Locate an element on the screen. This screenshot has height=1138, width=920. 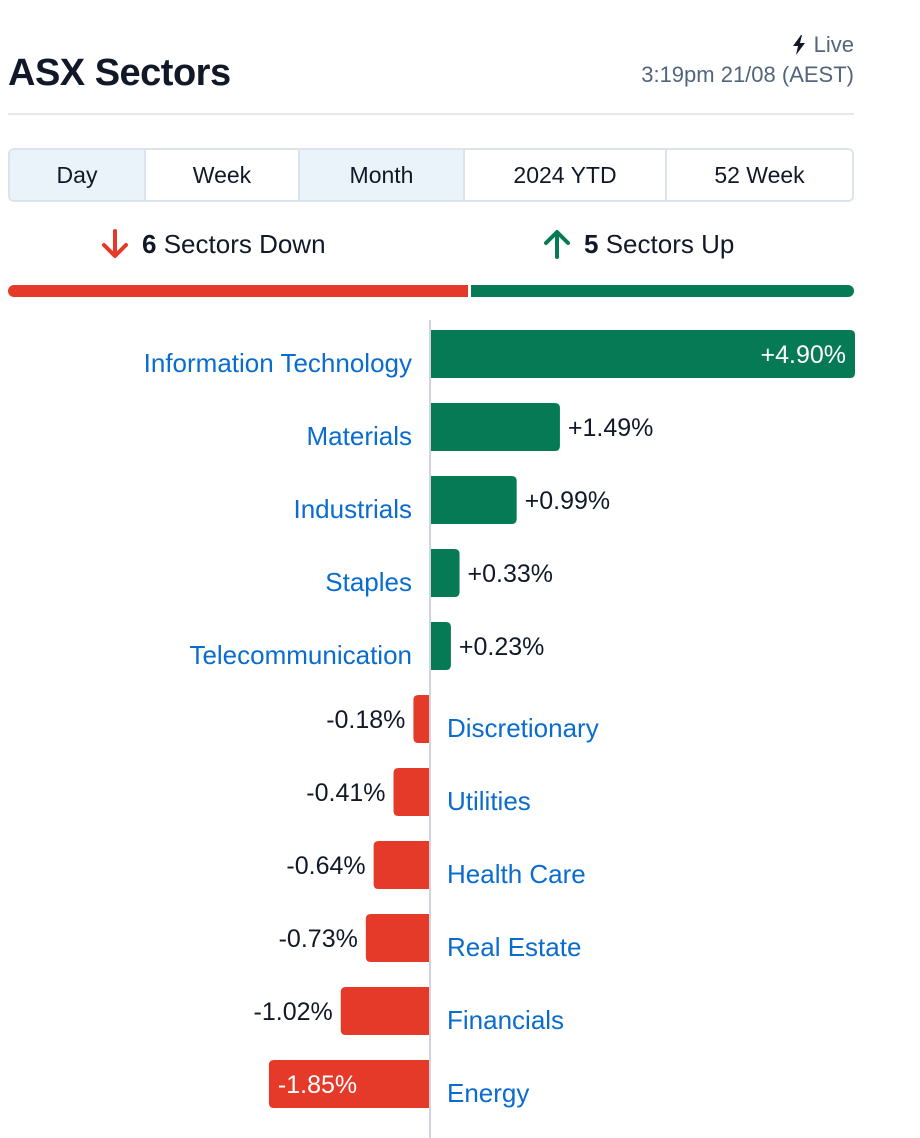
sectors-down-label: Sectors Down is located at coordinates (244, 243).